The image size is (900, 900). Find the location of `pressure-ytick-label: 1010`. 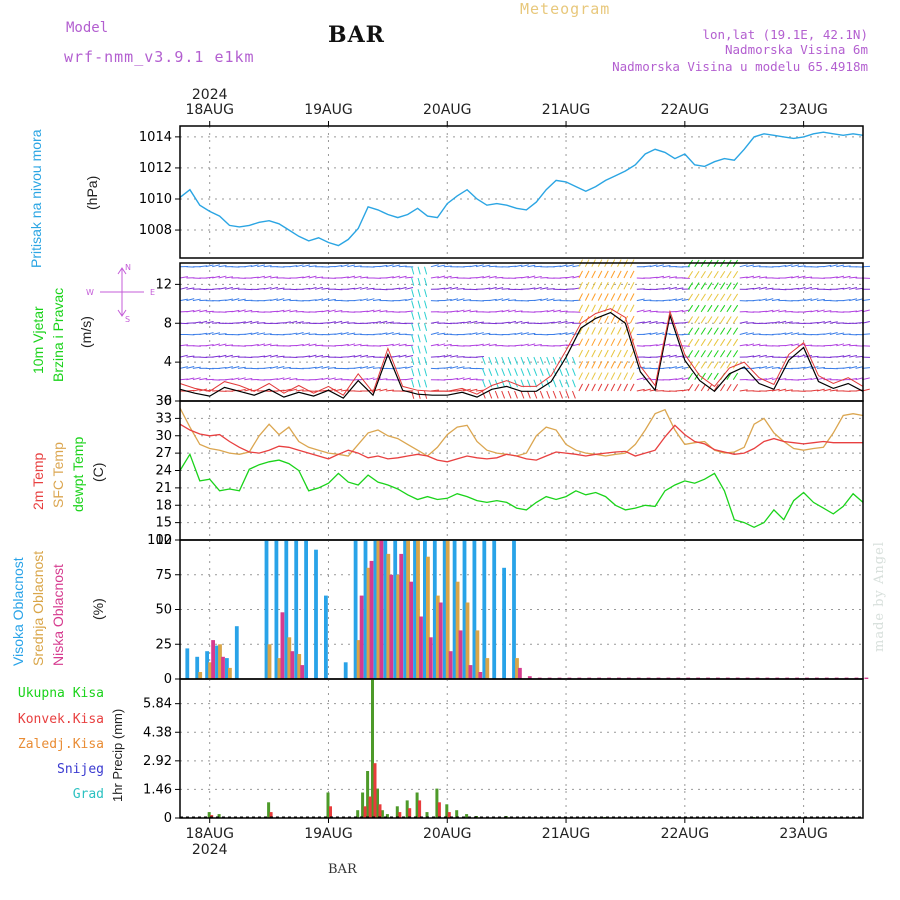

pressure-ytick-label: 1010 is located at coordinates (155, 199).